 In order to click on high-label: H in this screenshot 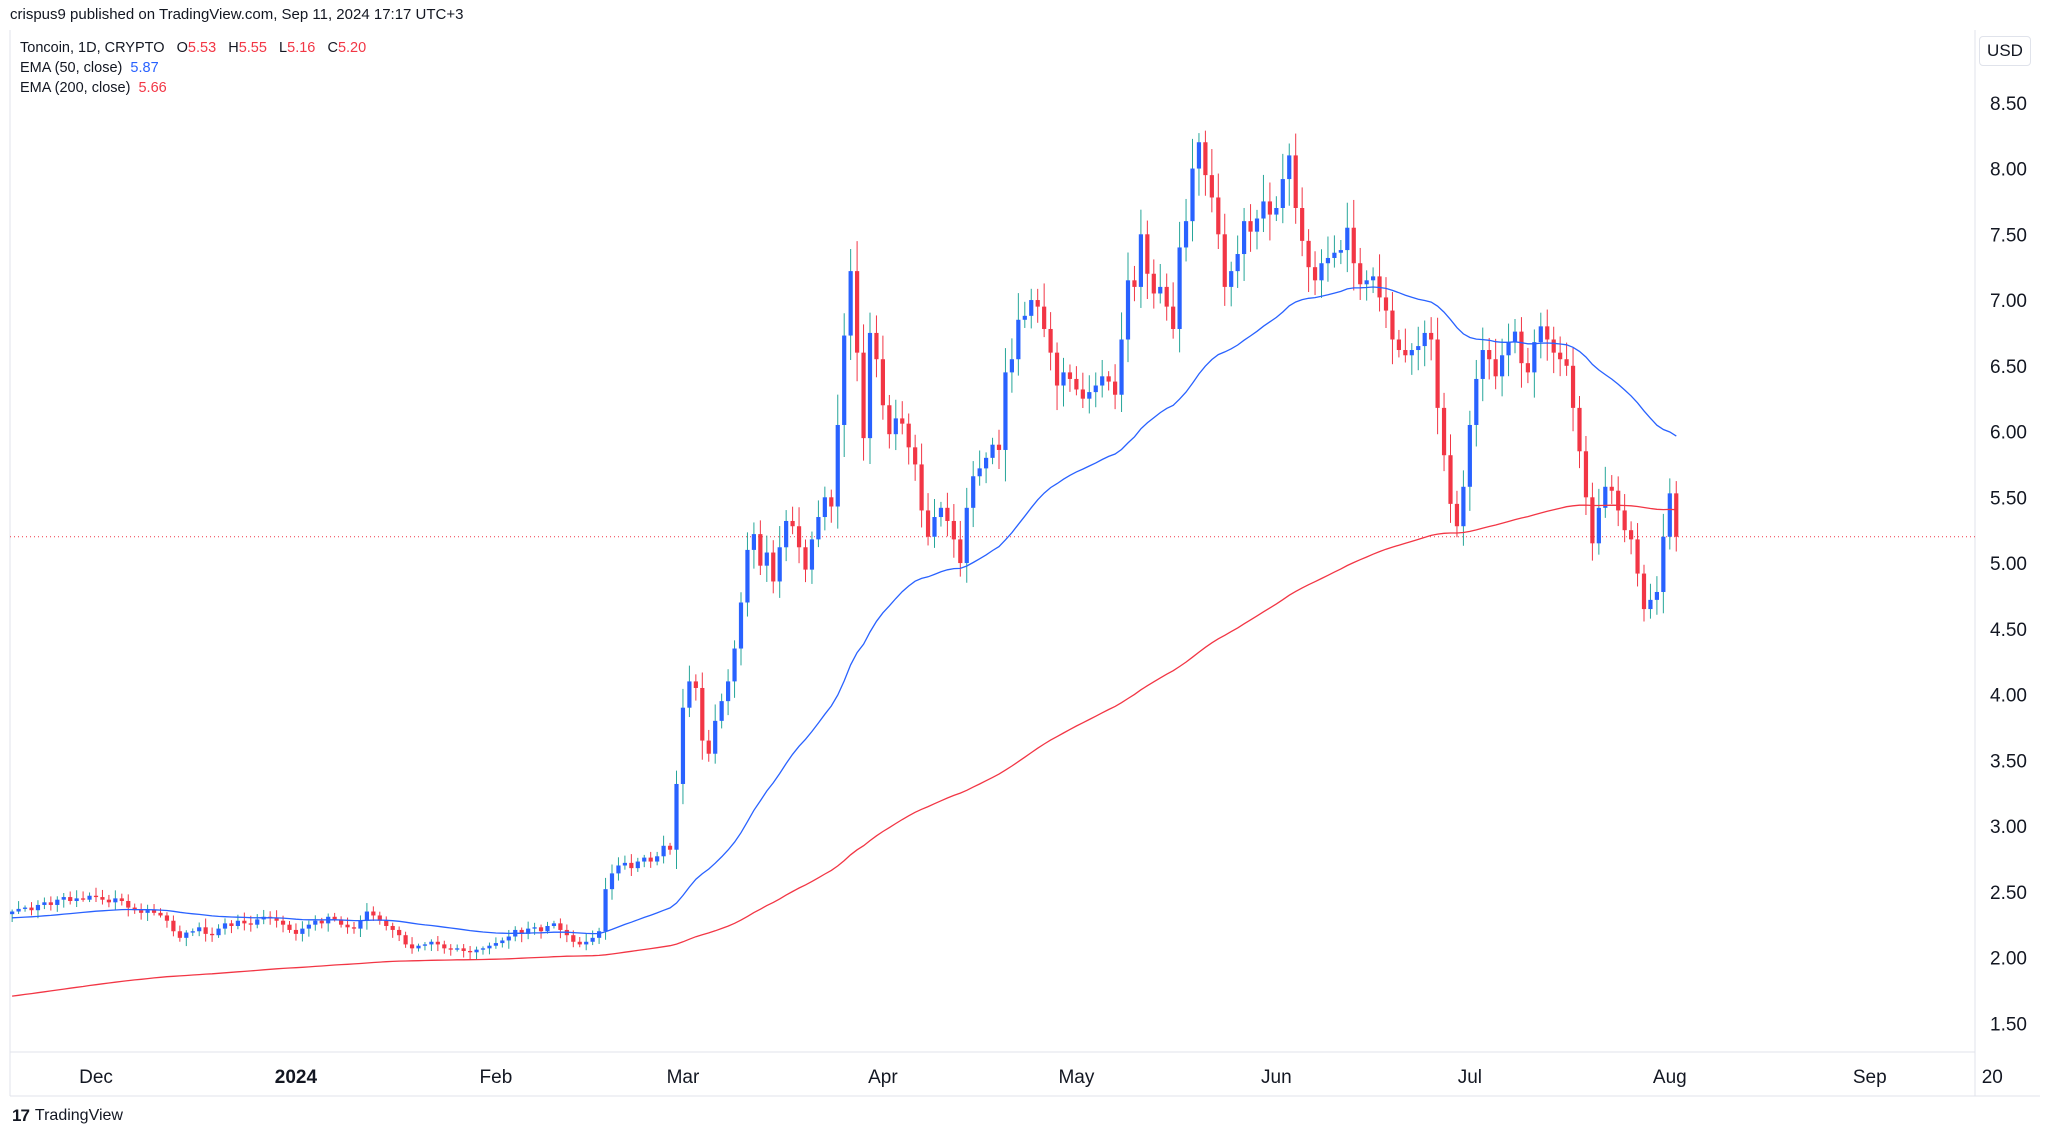, I will do `click(233, 48)`.